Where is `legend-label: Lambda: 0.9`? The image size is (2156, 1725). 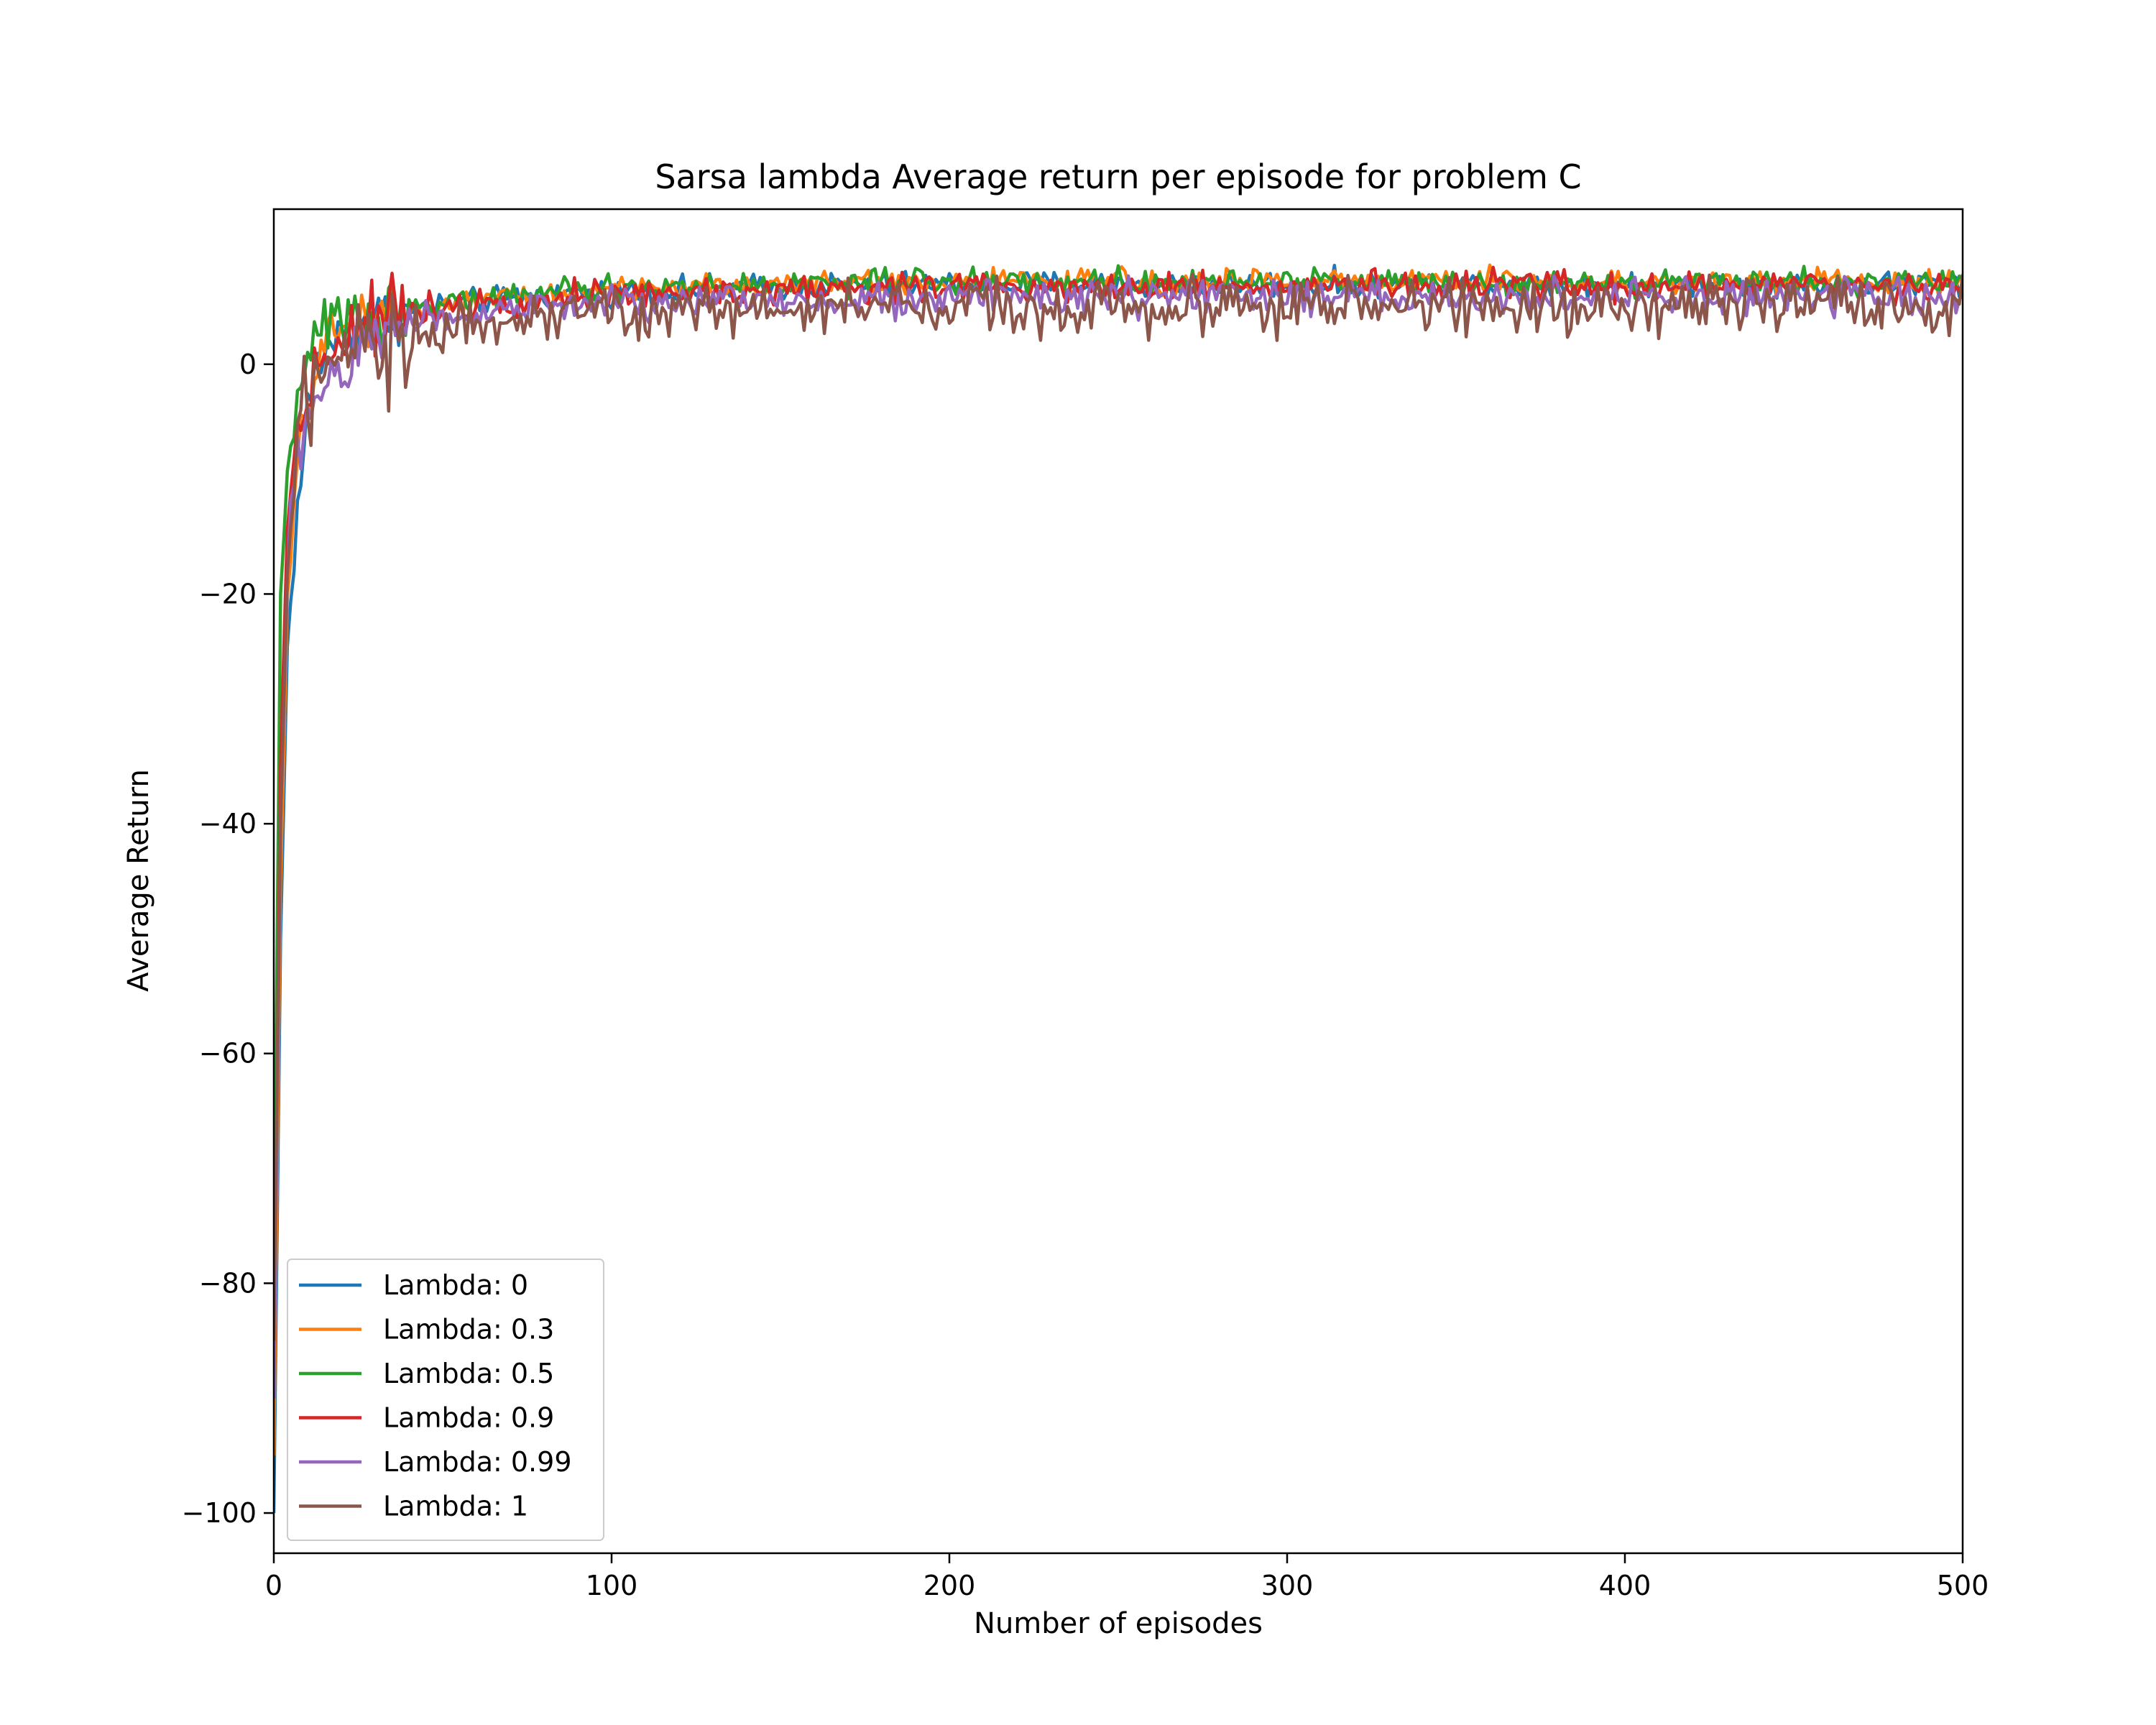
legend-label: Lambda: 0.9 is located at coordinates (469, 1418).